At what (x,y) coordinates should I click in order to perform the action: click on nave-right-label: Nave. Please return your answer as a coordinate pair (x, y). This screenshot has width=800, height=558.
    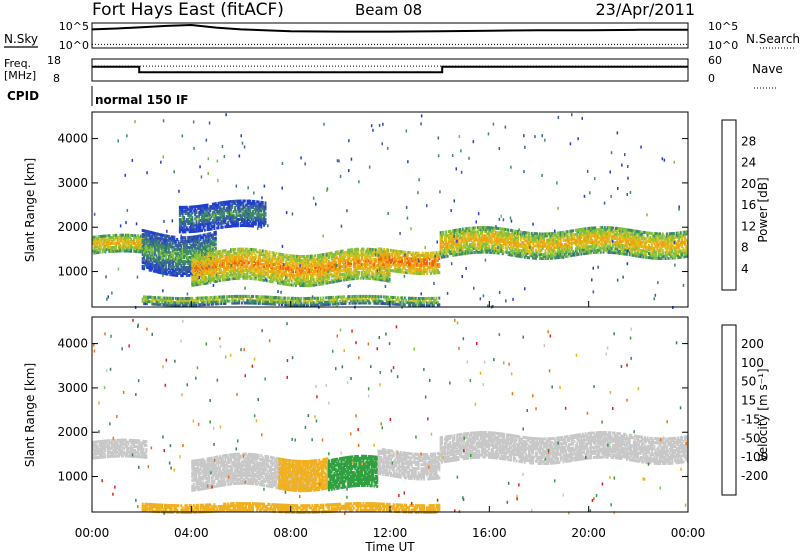
    Looking at the image, I should click on (767, 69).